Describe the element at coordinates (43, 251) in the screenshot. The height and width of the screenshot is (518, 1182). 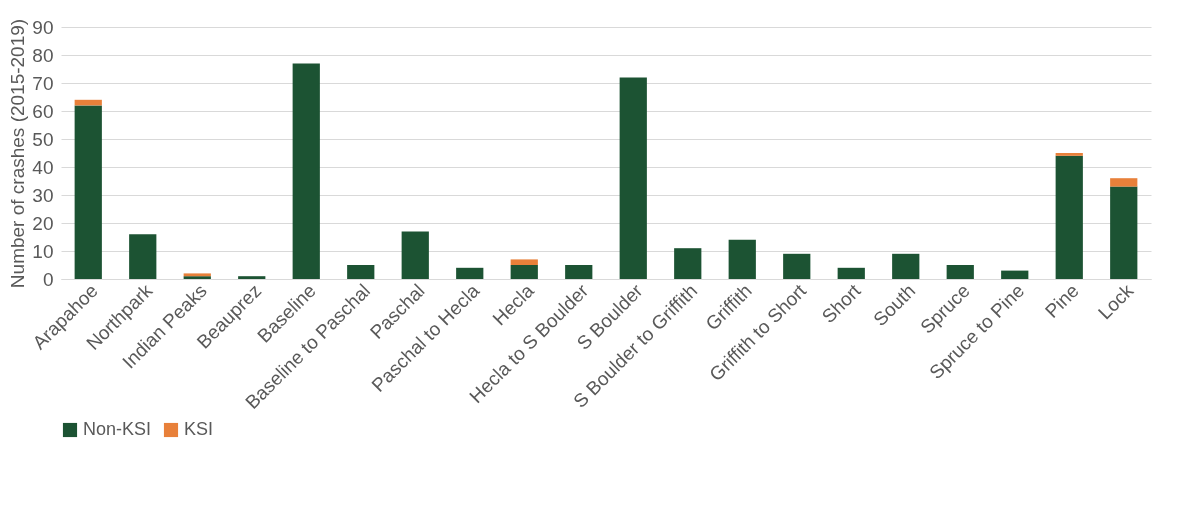
I see `y-tick-label: 10` at that location.